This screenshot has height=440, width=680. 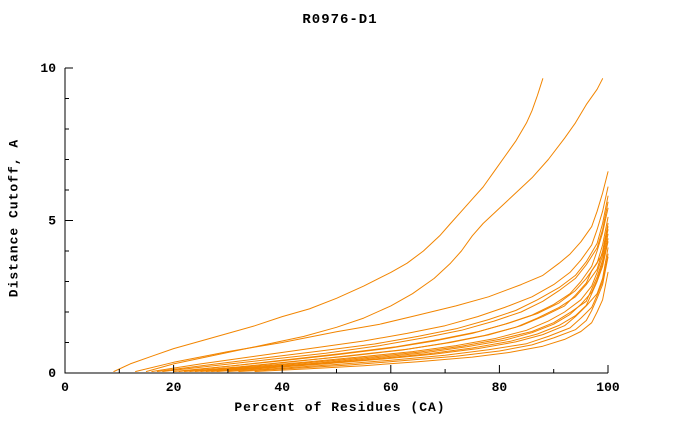 I want to click on x-tick-label: 80, so click(x=500, y=387).